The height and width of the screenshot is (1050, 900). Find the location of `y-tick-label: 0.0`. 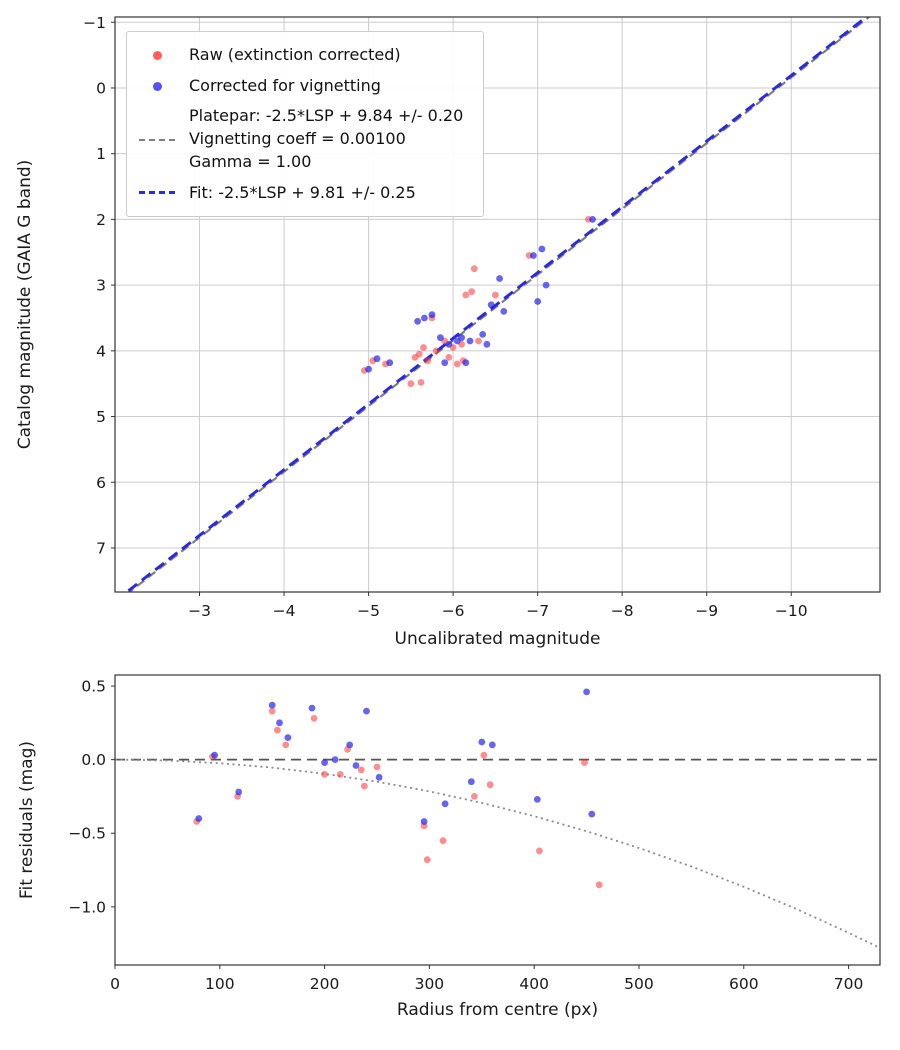

y-tick-label: 0.0 is located at coordinates (93, 760).